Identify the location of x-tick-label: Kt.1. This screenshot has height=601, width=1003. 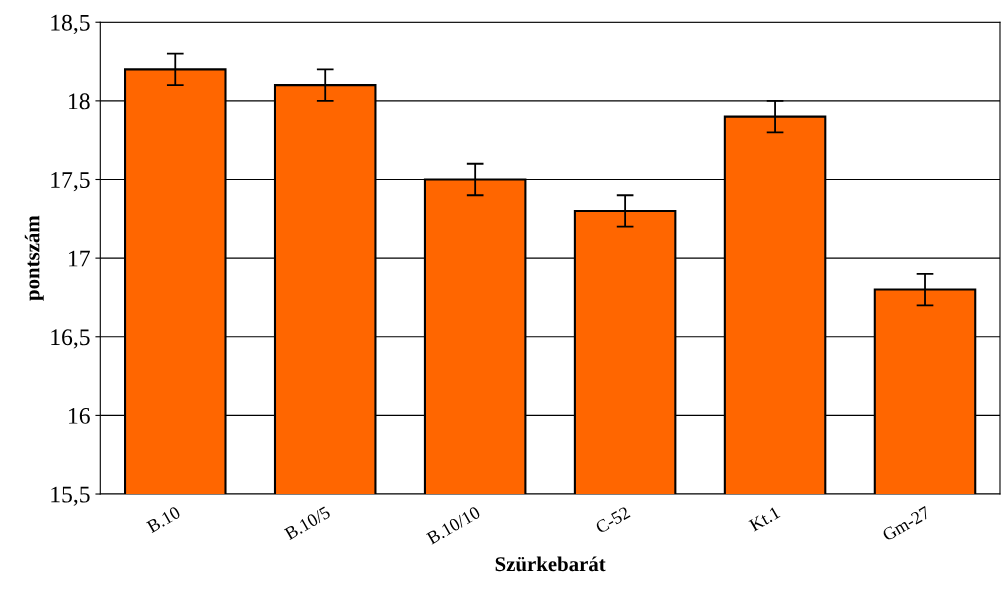
(764, 519).